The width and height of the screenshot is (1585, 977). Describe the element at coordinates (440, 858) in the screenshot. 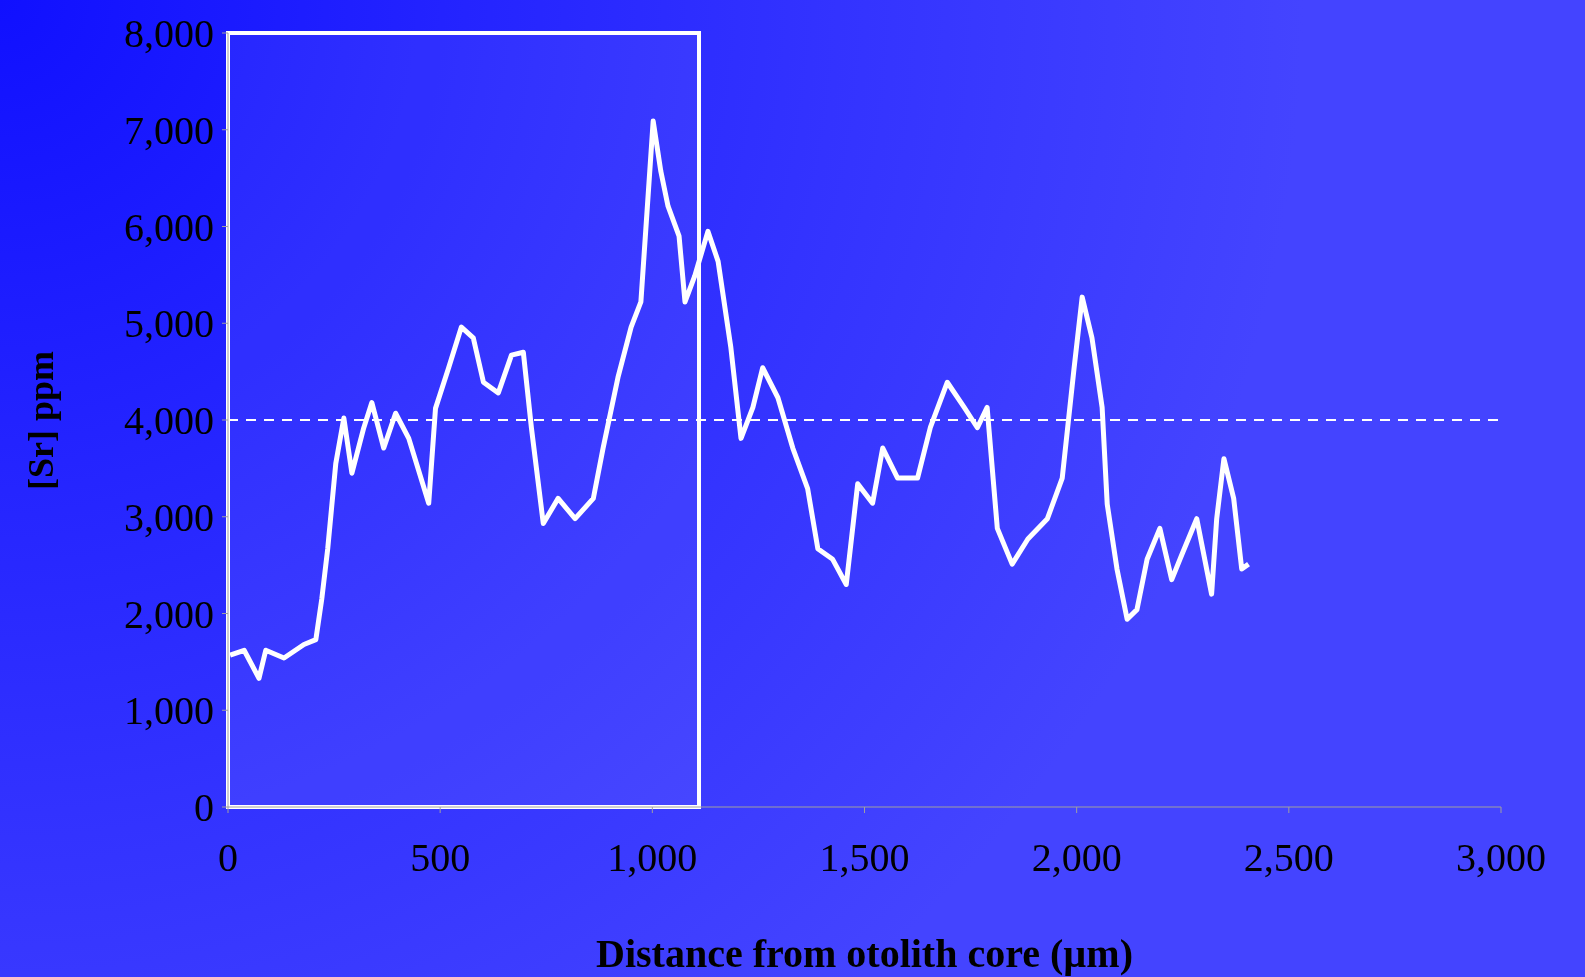

I see `x-tick-label: 500` at that location.